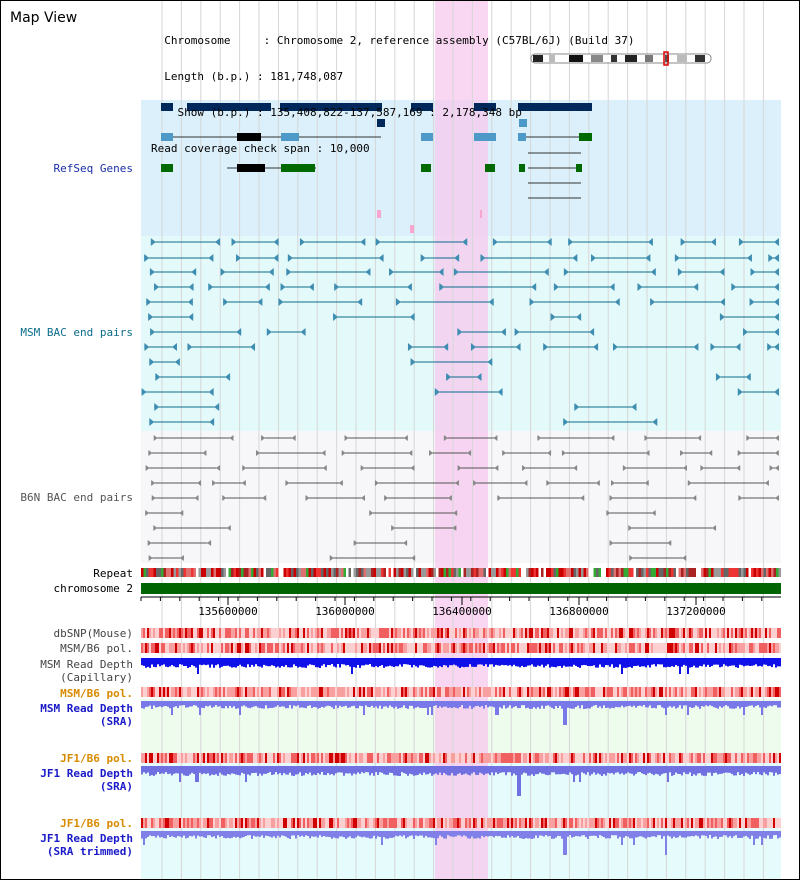 This screenshot has height=880, width=800. What do you see at coordinates (86, 845) in the screenshot?
I see `track-label-jf1-depth-trimmed: JF1 Read Depth (SRA trimmed)` at bounding box center [86, 845].